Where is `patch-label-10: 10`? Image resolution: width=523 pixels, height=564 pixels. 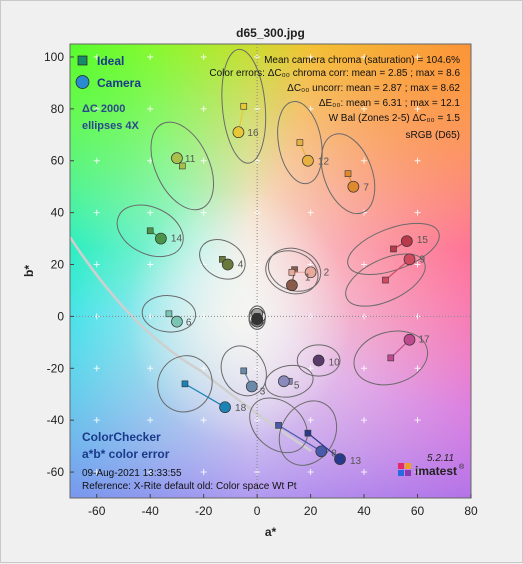
patch-label-10: 10 is located at coordinates (335, 363).